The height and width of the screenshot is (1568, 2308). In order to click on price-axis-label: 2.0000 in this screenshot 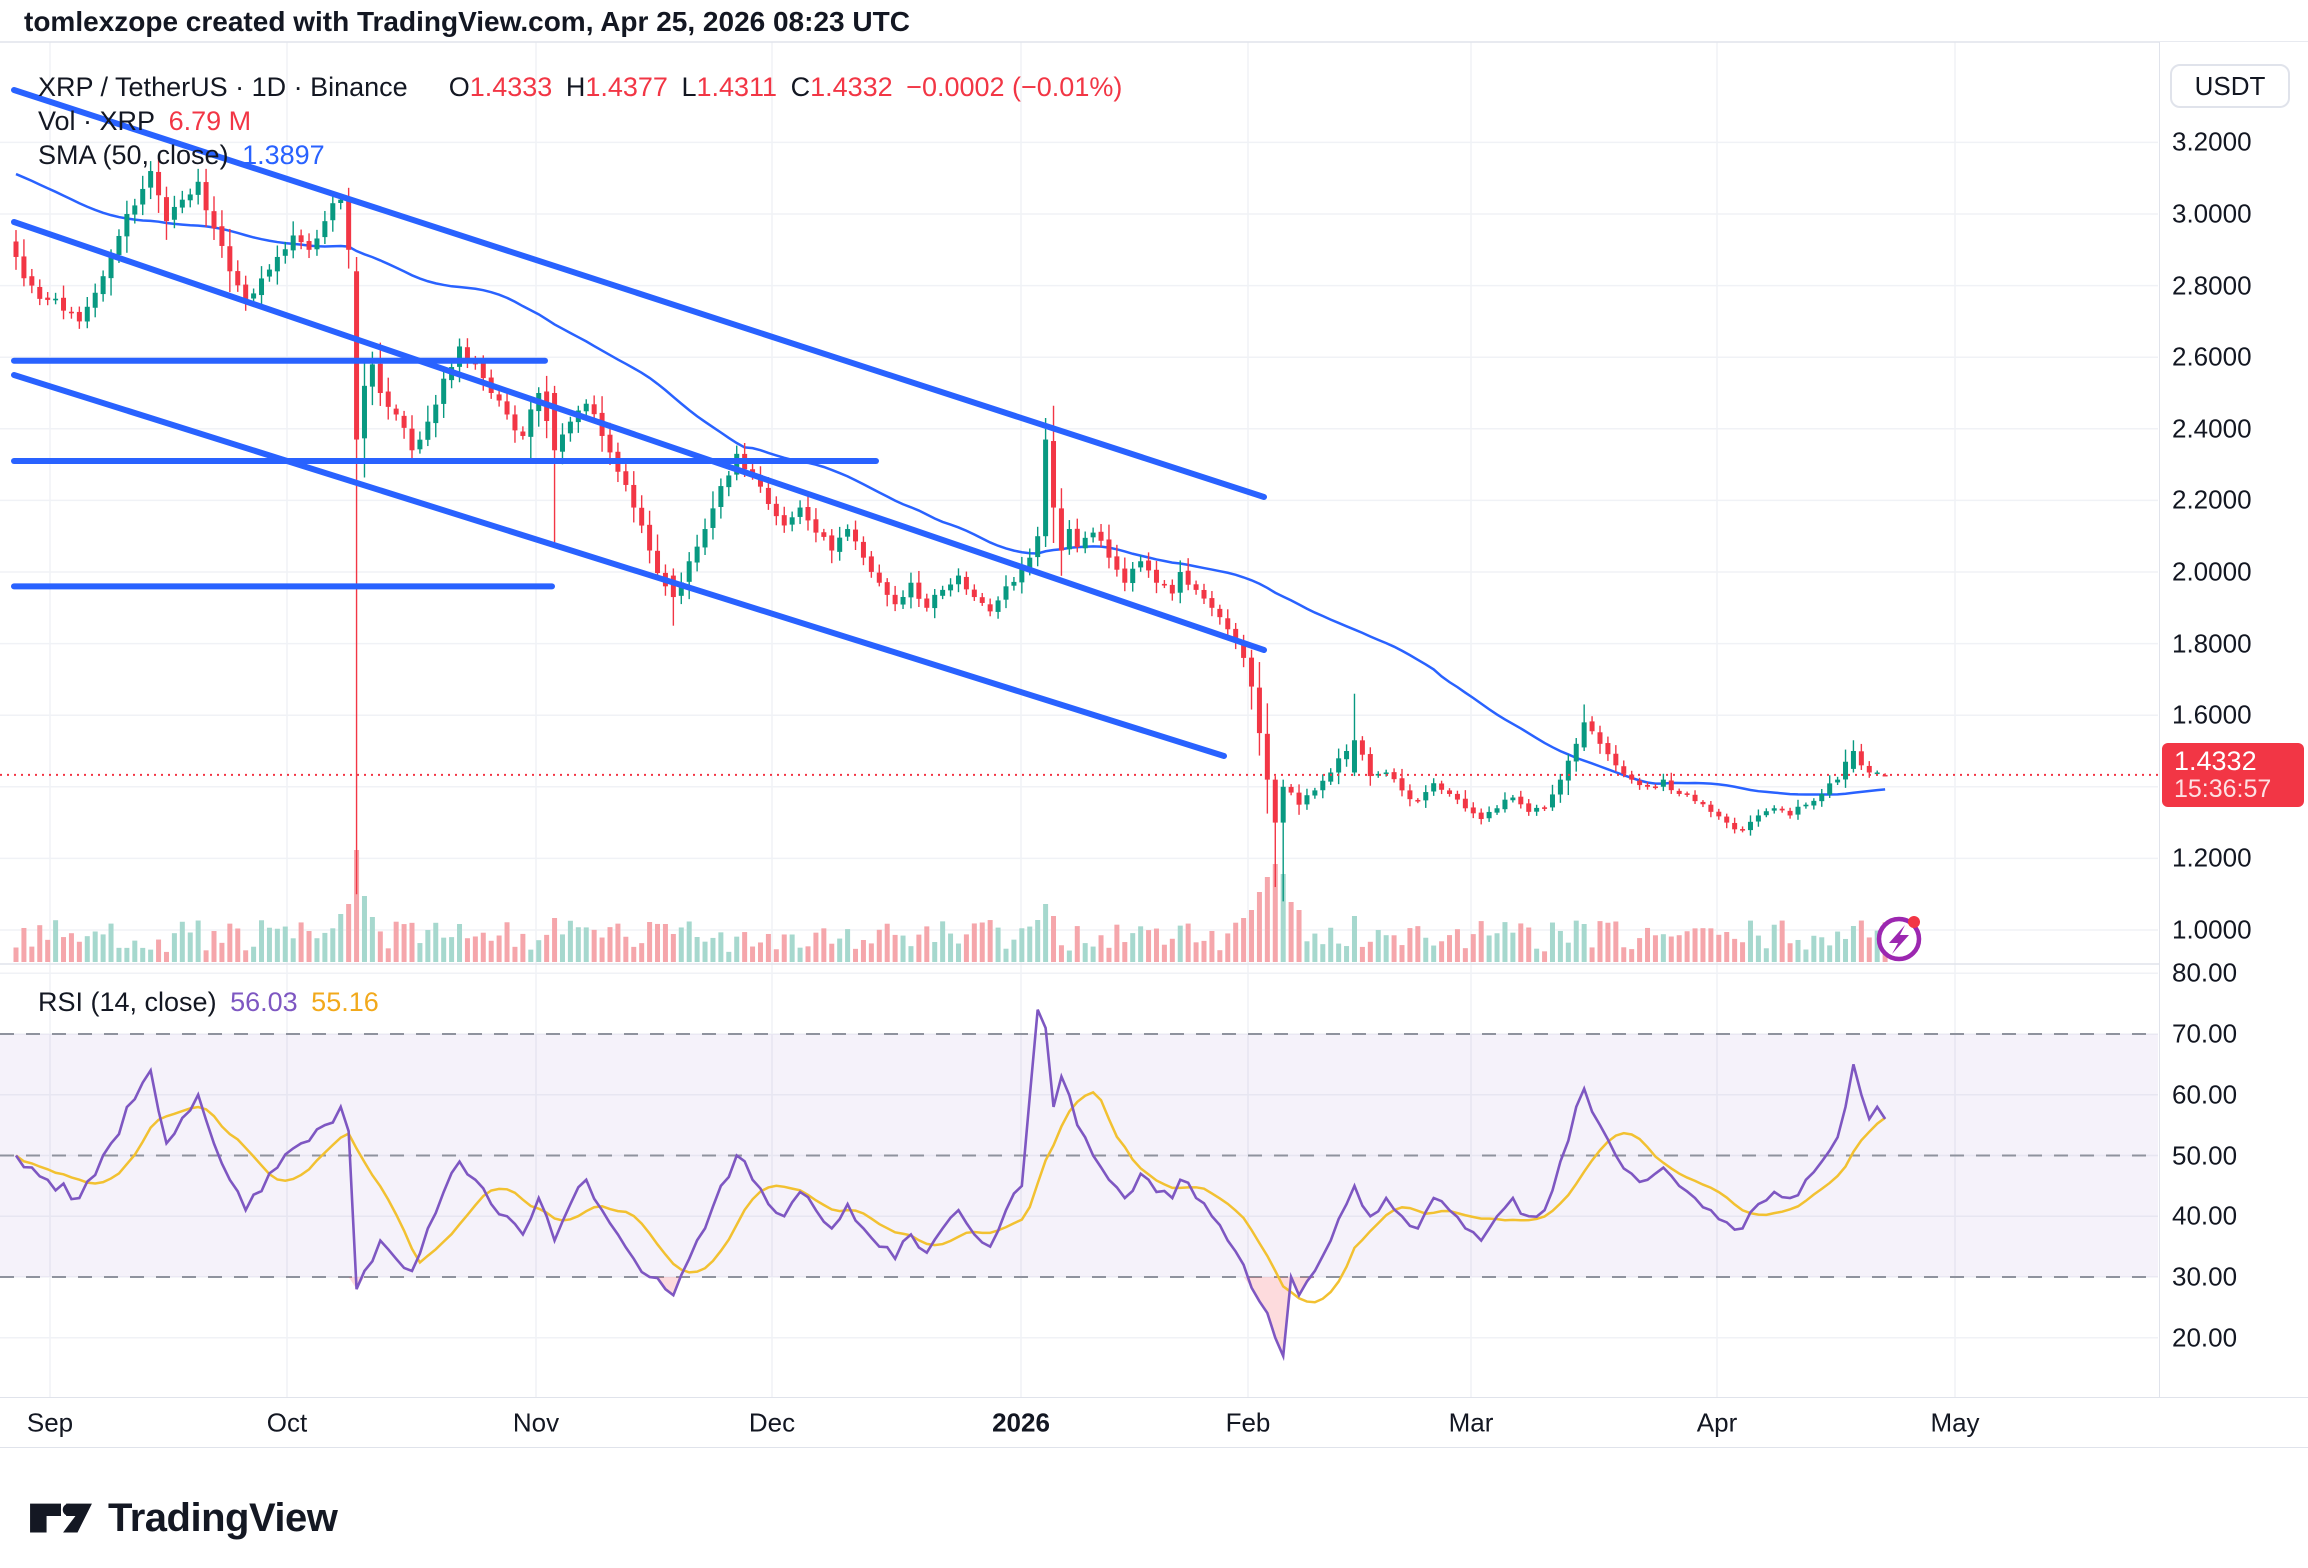, I will do `click(2212, 571)`.